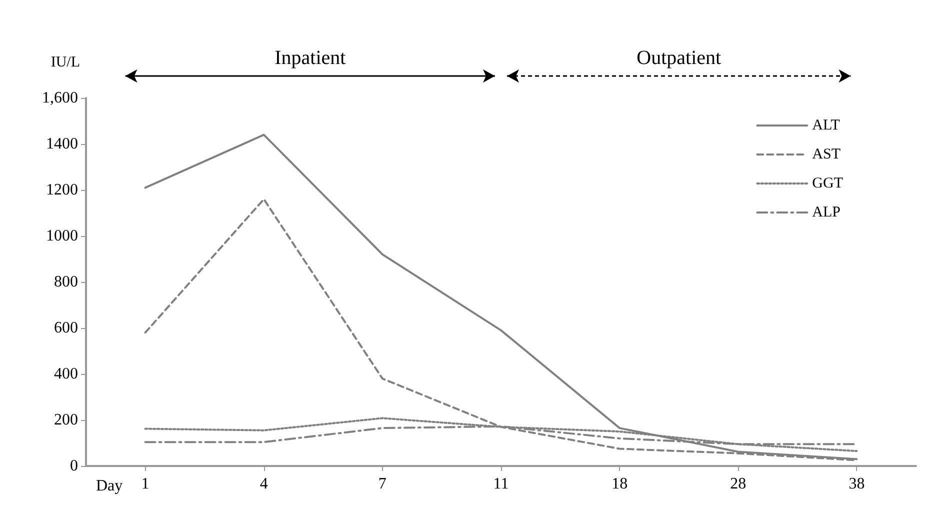 The height and width of the screenshot is (509, 940). What do you see at coordinates (264, 484) in the screenshot?
I see `x-tick-label: 4` at bounding box center [264, 484].